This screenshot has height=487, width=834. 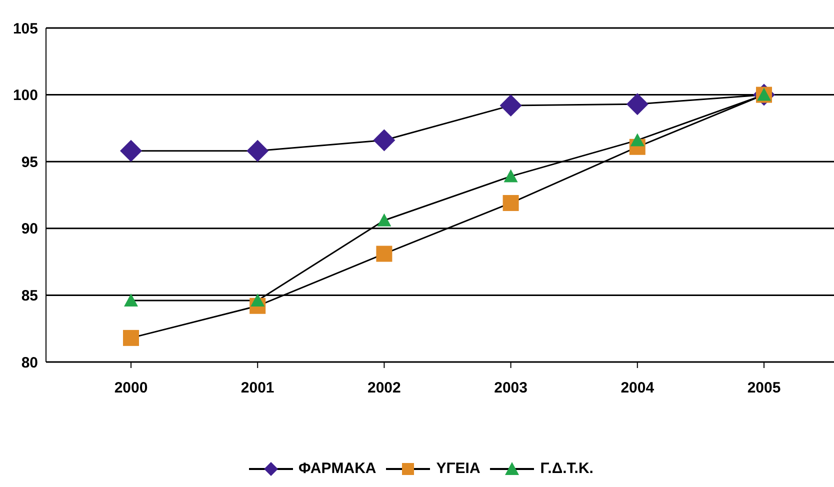 What do you see at coordinates (29, 229) in the screenshot?
I see `y-tick-label: 90` at bounding box center [29, 229].